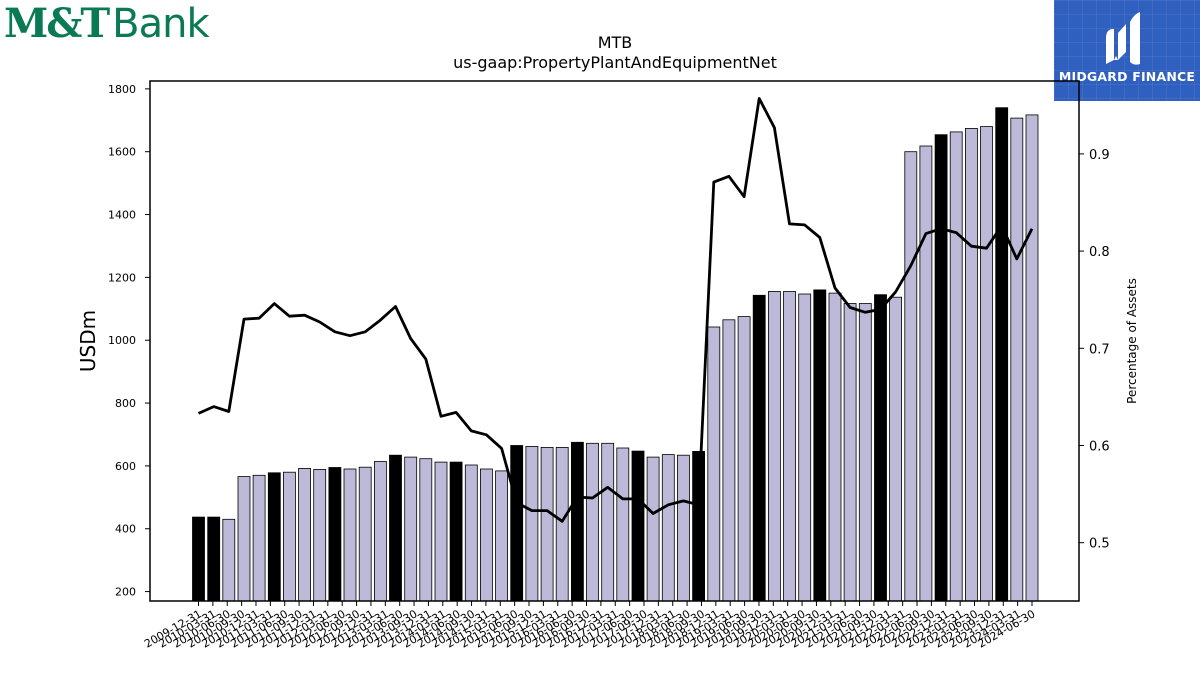  I want to click on chart-subtitle: us-gaap:PropertyPlantAndEquipmentNet, so click(615, 62).